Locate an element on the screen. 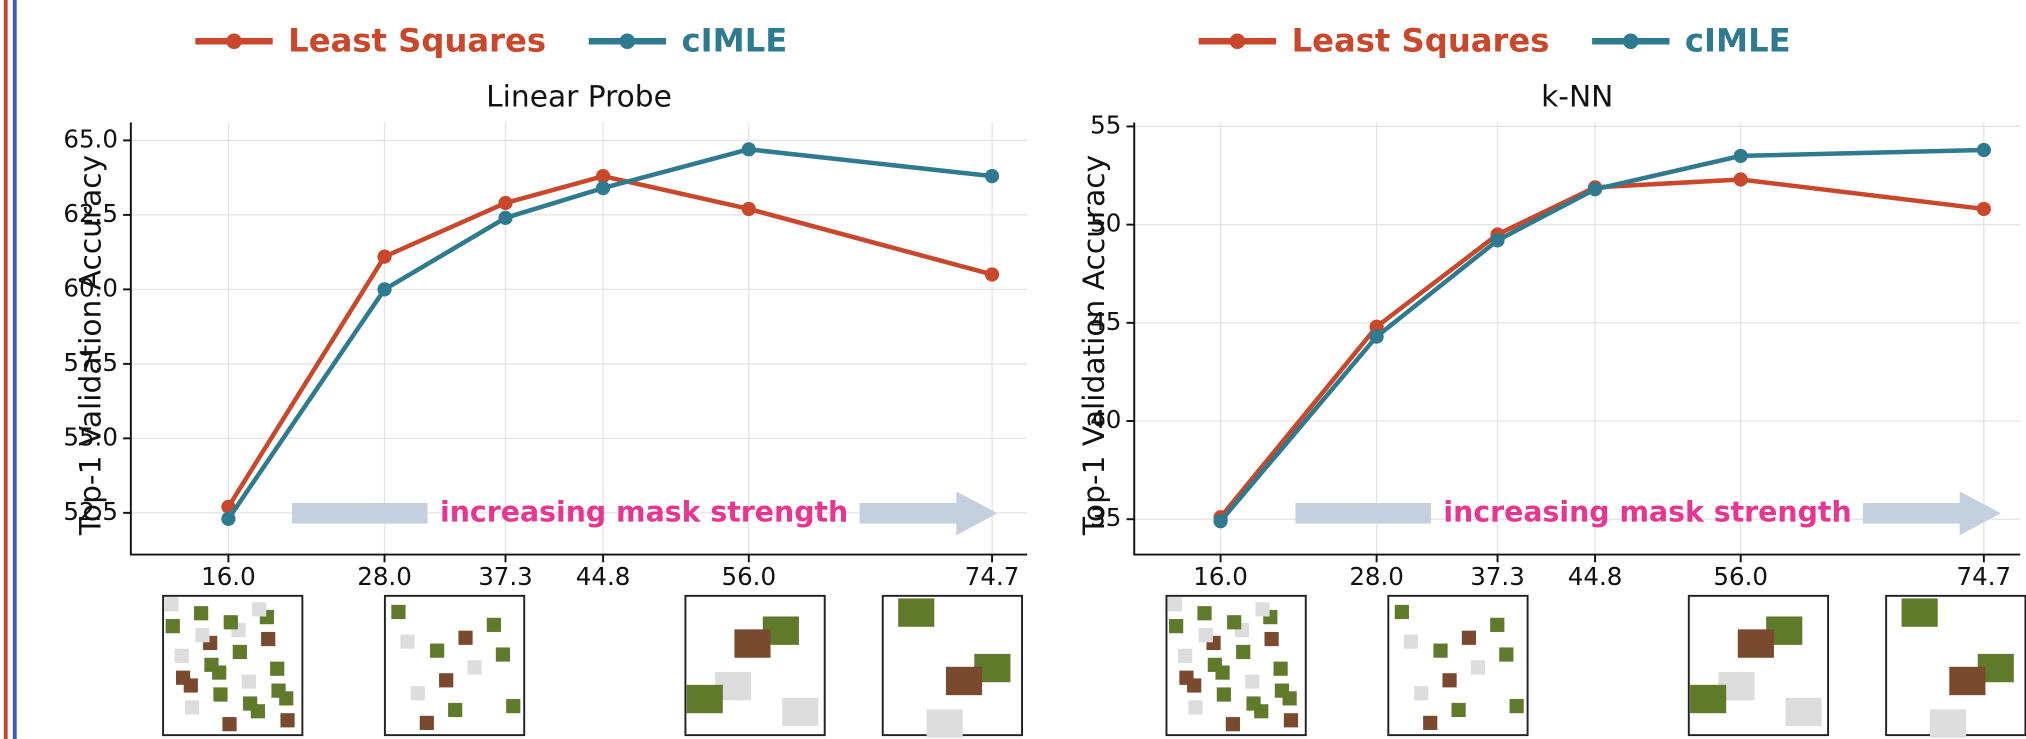  y-tick-label: 62.5 is located at coordinates (90, 213).